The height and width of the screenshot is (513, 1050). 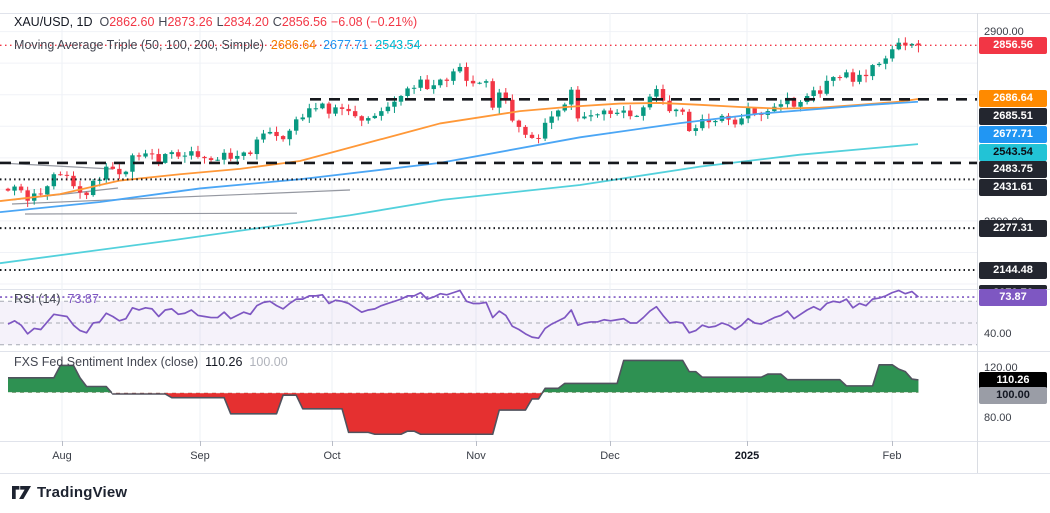 I want to click on time-axis-label-feb: Feb, so click(x=892, y=456).